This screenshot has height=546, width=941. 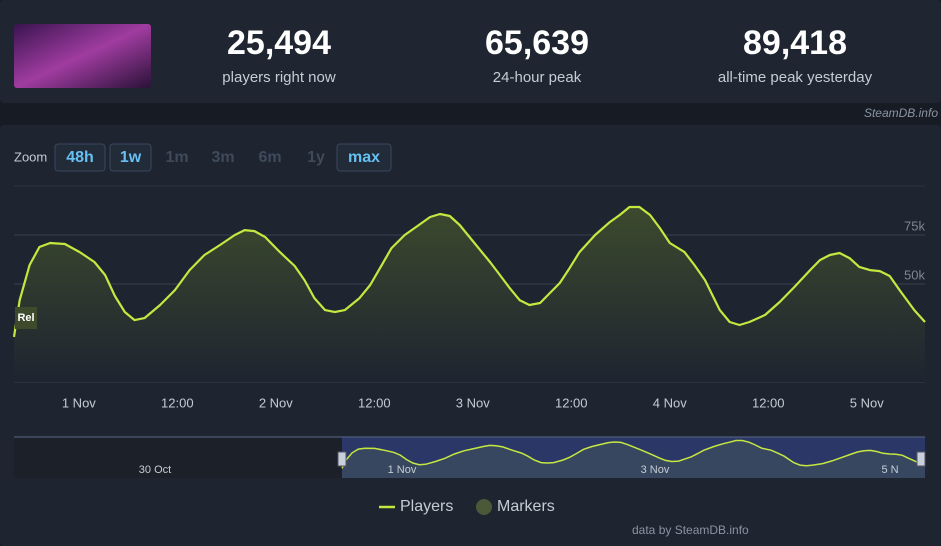 I want to click on zoom-option: 1m, so click(x=176, y=157).